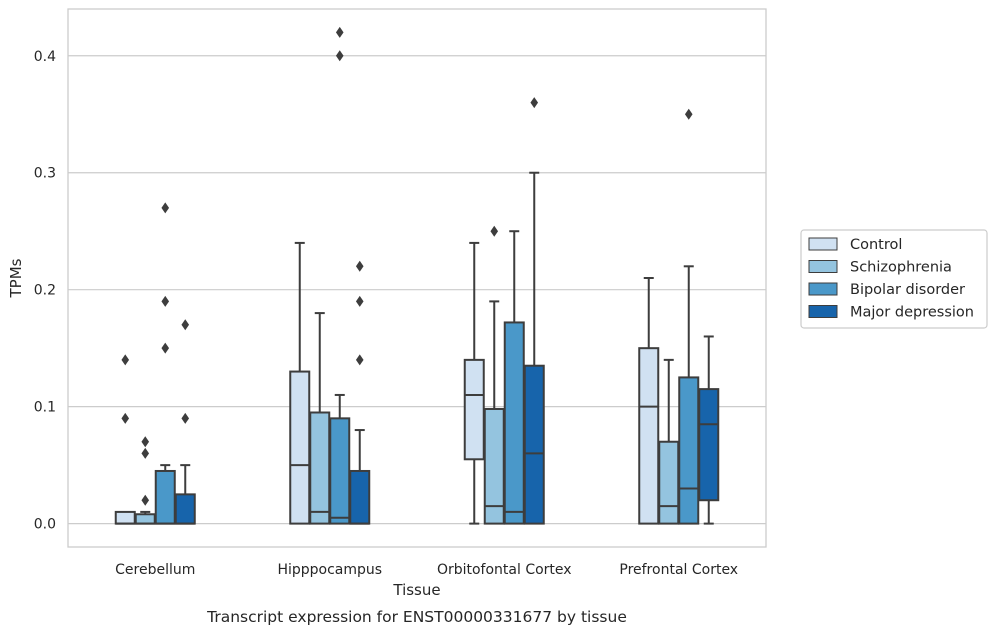  I want to click on y-tick-label: 0.3, so click(45, 174).